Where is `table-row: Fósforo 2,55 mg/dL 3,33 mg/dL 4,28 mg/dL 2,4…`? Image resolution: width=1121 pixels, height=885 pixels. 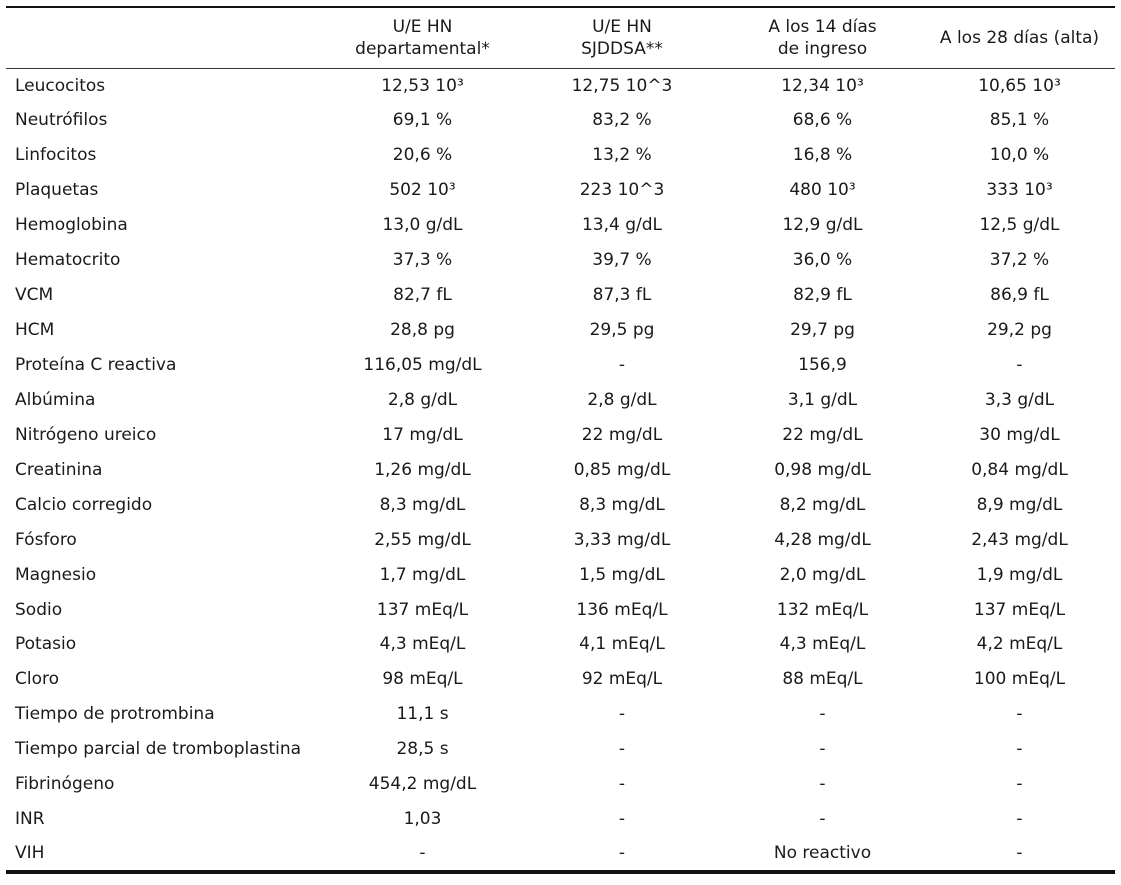 table-row: Fósforo 2,55 mg/dL 3,33 mg/dL 4,28 mg/dL 2,4… is located at coordinates (560, 539).